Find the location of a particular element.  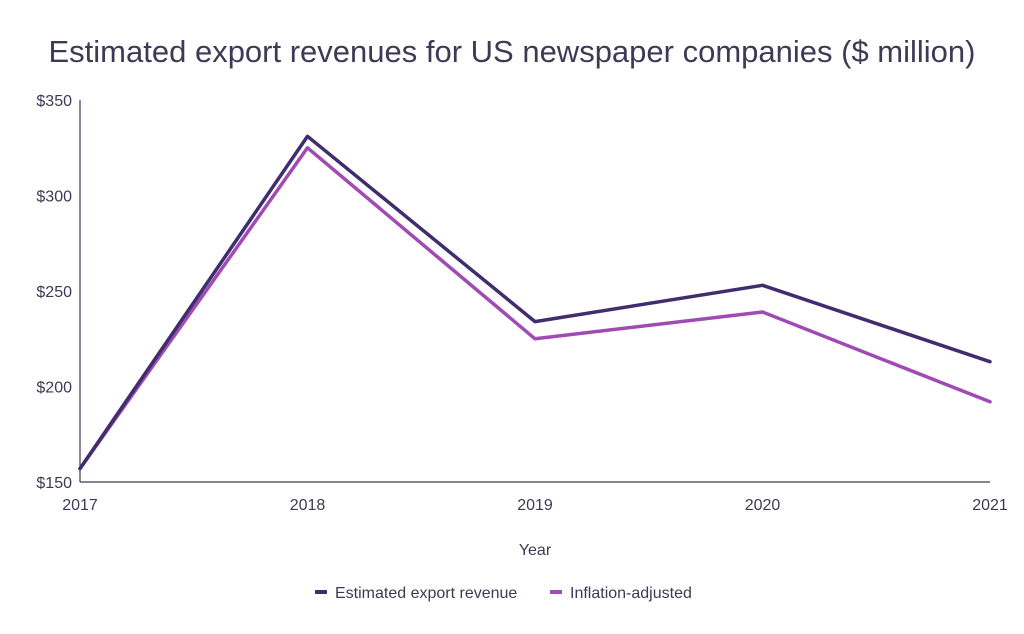

y-tick-label: $200 is located at coordinates (54, 388).